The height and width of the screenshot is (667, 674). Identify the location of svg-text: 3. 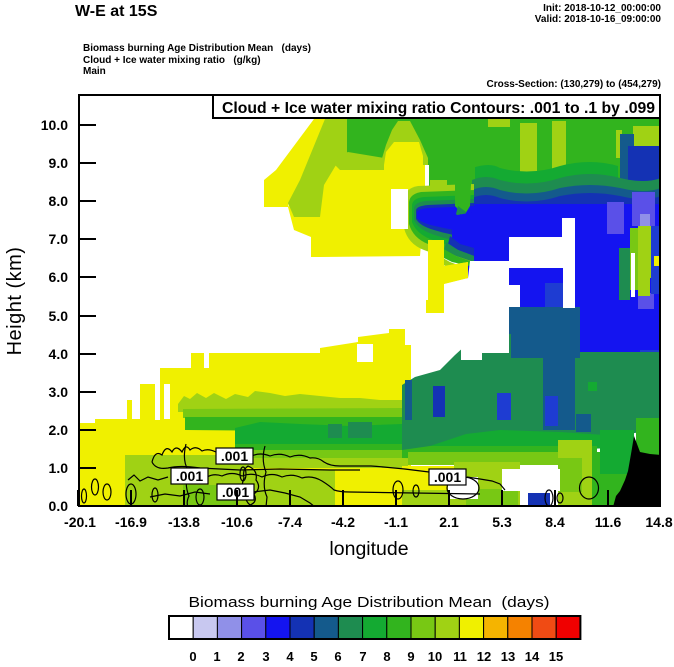
(265, 656).